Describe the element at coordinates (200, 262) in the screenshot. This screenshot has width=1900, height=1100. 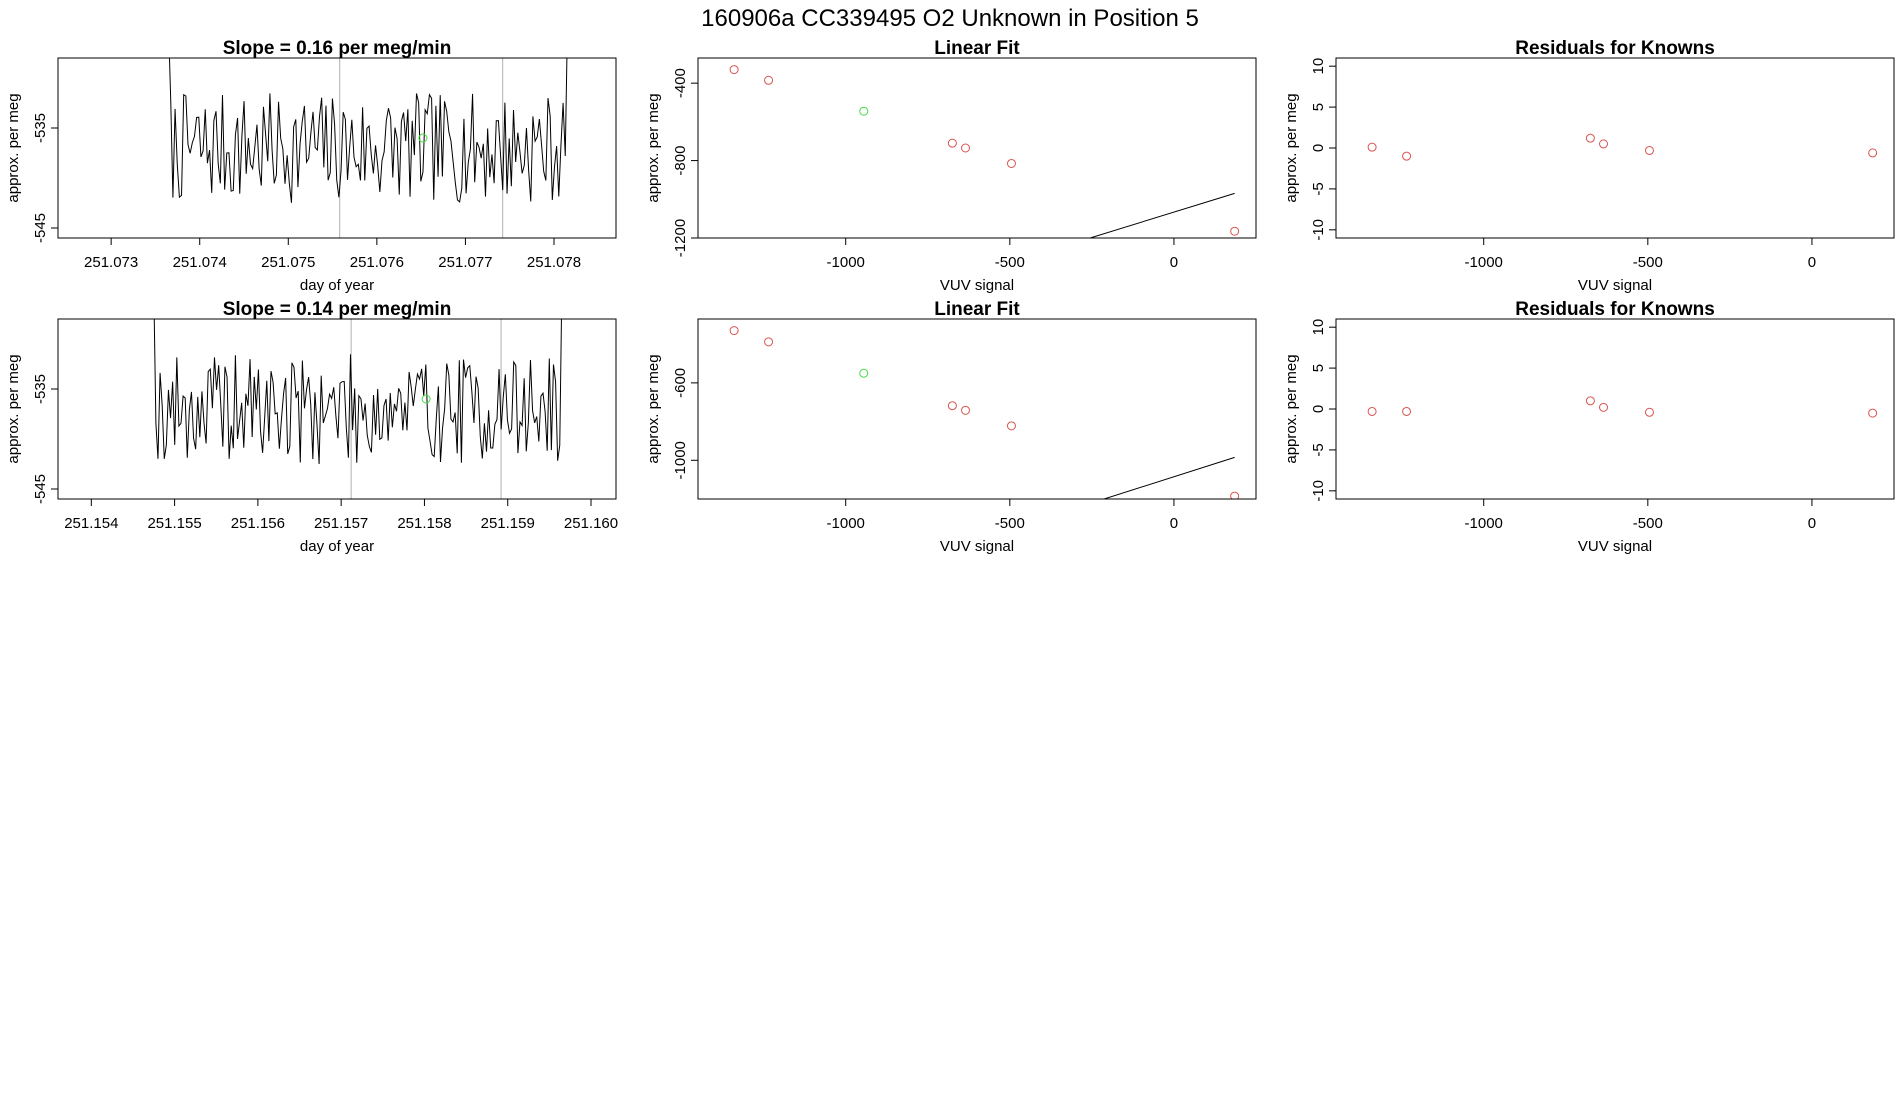
I see `x-tick-label: 251.074` at that location.